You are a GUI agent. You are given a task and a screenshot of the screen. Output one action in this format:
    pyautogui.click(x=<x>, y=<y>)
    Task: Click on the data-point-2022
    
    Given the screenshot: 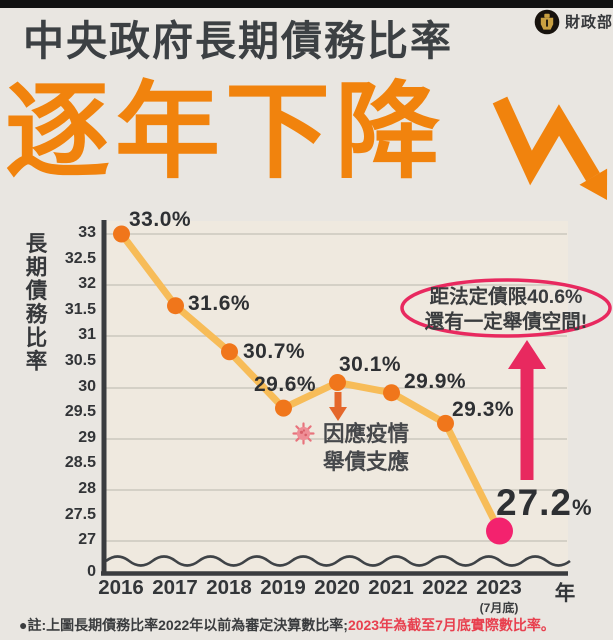 What is the action you would take?
    pyautogui.click(x=445, y=423)
    